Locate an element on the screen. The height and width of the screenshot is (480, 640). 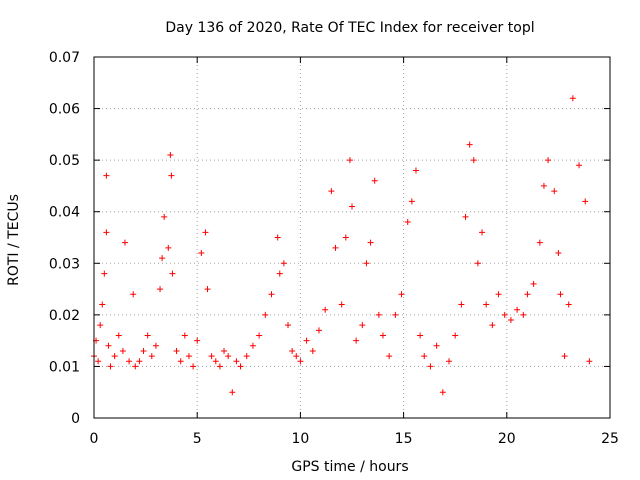
y-tick-label: 0.02 is located at coordinates (64, 316).